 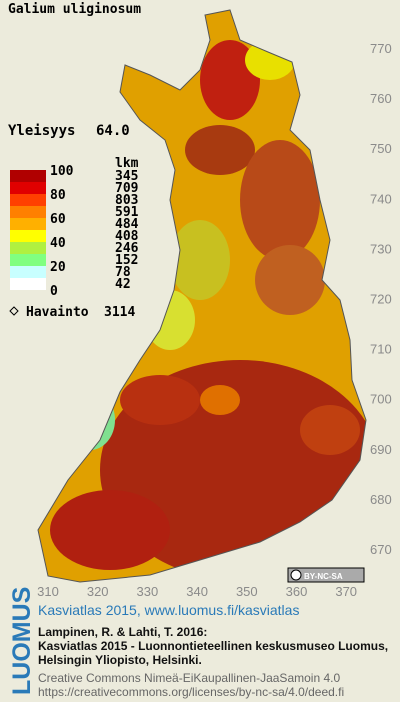 What do you see at coordinates (48, 591) in the screenshot?
I see `x-grid-label: 310` at bounding box center [48, 591].